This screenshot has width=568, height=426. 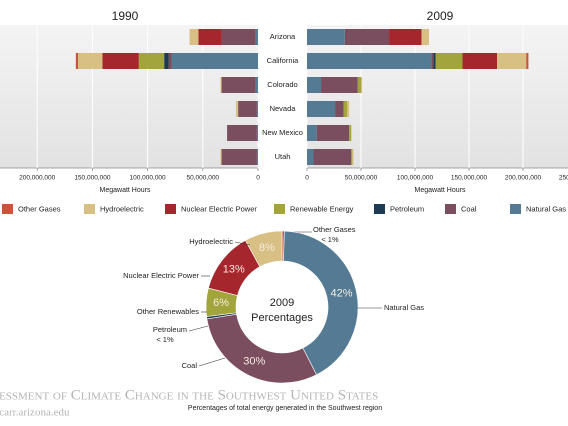 I want to click on slice-name: Petroleum, so click(x=170, y=329).